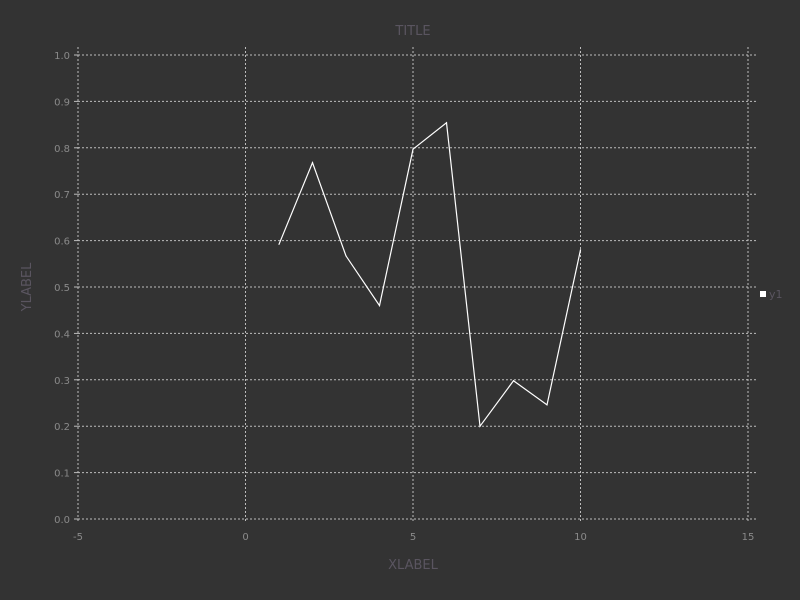  Describe the element at coordinates (78, 537) in the screenshot. I see `x-tick-label: -5` at that location.